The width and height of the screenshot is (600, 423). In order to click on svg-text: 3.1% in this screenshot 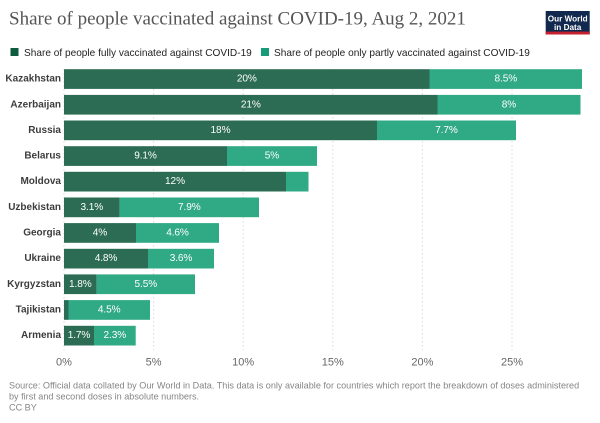, I will do `click(91, 207)`.